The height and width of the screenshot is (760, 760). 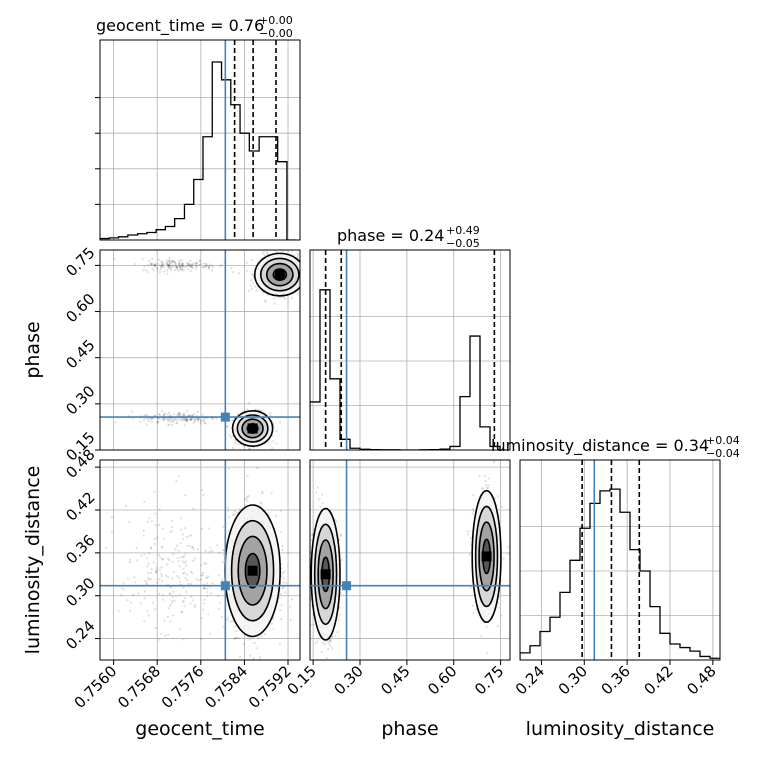 I want to click on luminosity_distance_vs_geocent_time-content, so click(x=200, y=560).